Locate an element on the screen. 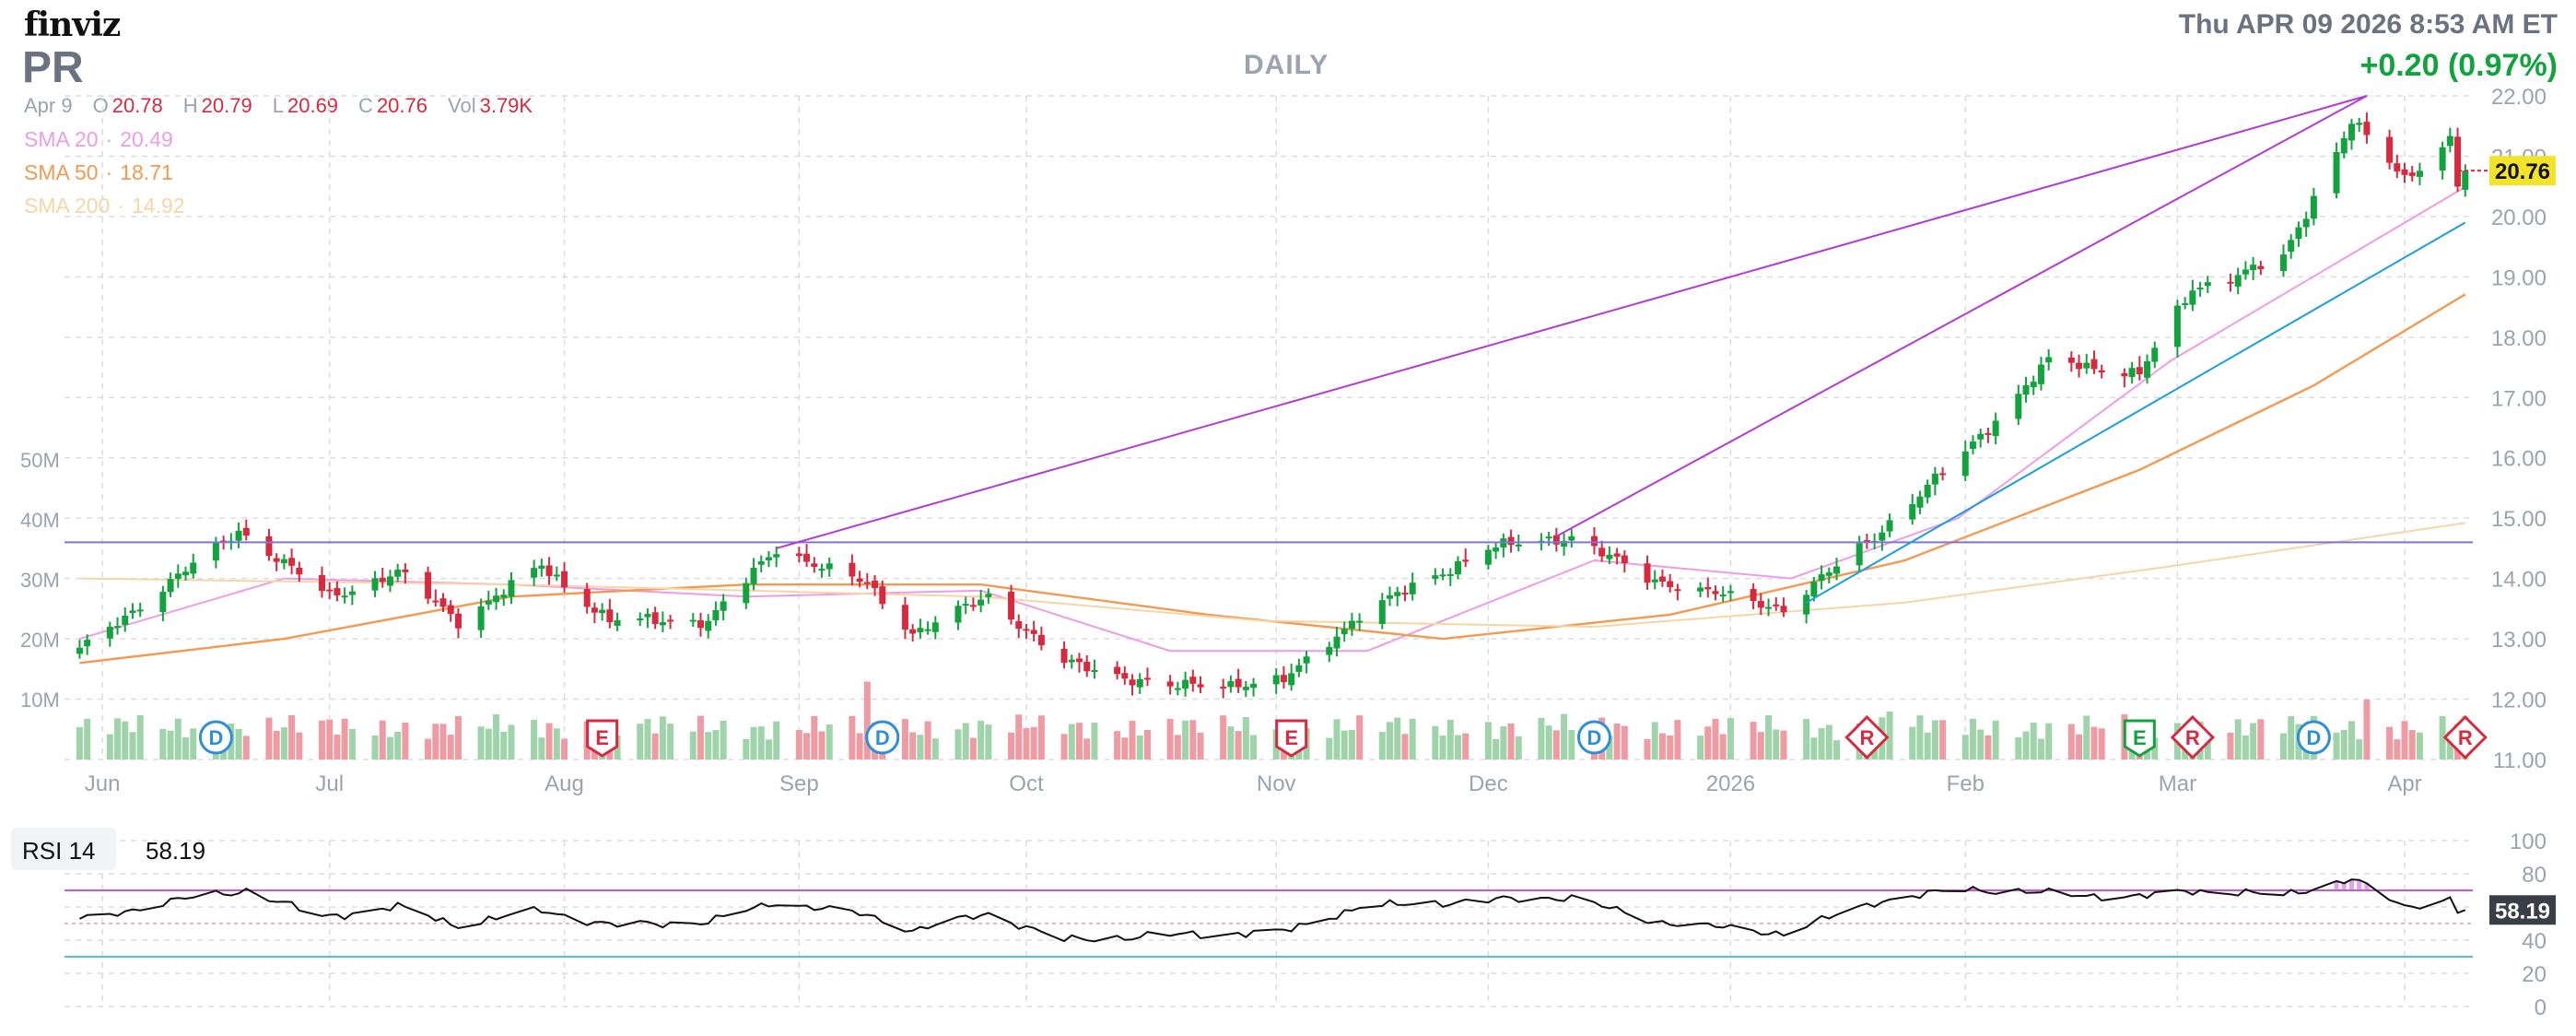  trendline is located at coordinates (2136, 412).